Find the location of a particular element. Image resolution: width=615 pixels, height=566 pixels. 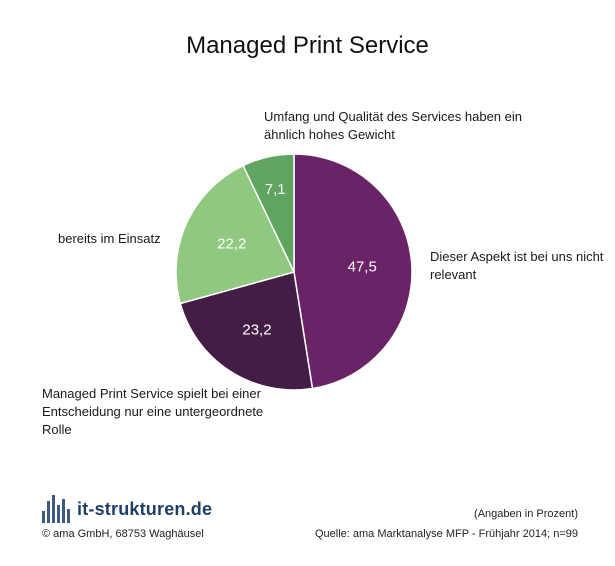

slice-nicht-relevant-value-label: 47,5 is located at coordinates (362, 267).